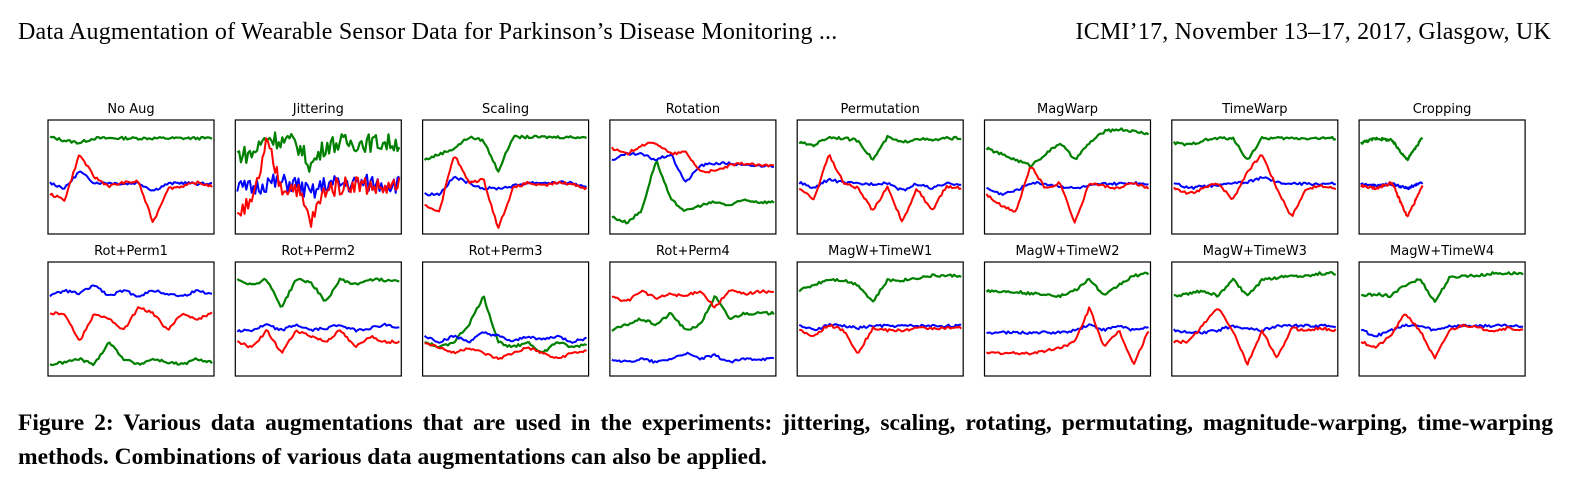 The width and height of the screenshot is (1569, 484). I want to click on panel-title: MagW+TimeW4, so click(1442, 251).